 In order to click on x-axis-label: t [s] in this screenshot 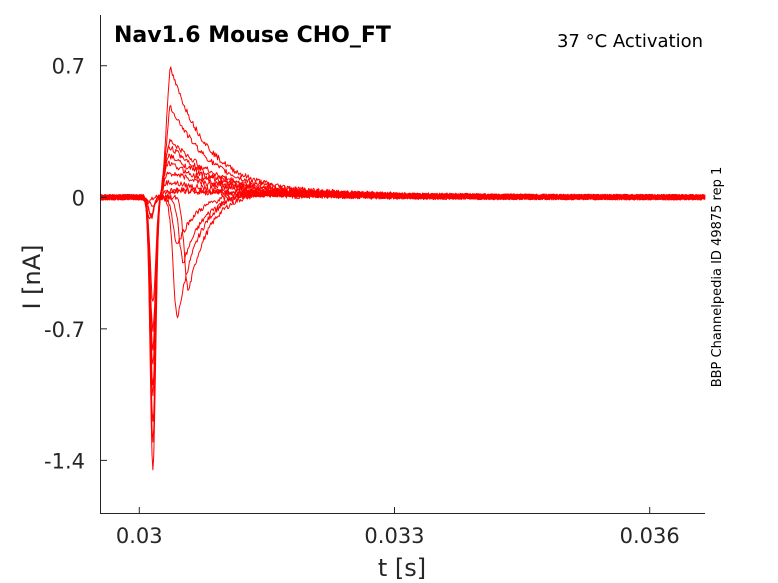, I will do `click(402, 568)`.